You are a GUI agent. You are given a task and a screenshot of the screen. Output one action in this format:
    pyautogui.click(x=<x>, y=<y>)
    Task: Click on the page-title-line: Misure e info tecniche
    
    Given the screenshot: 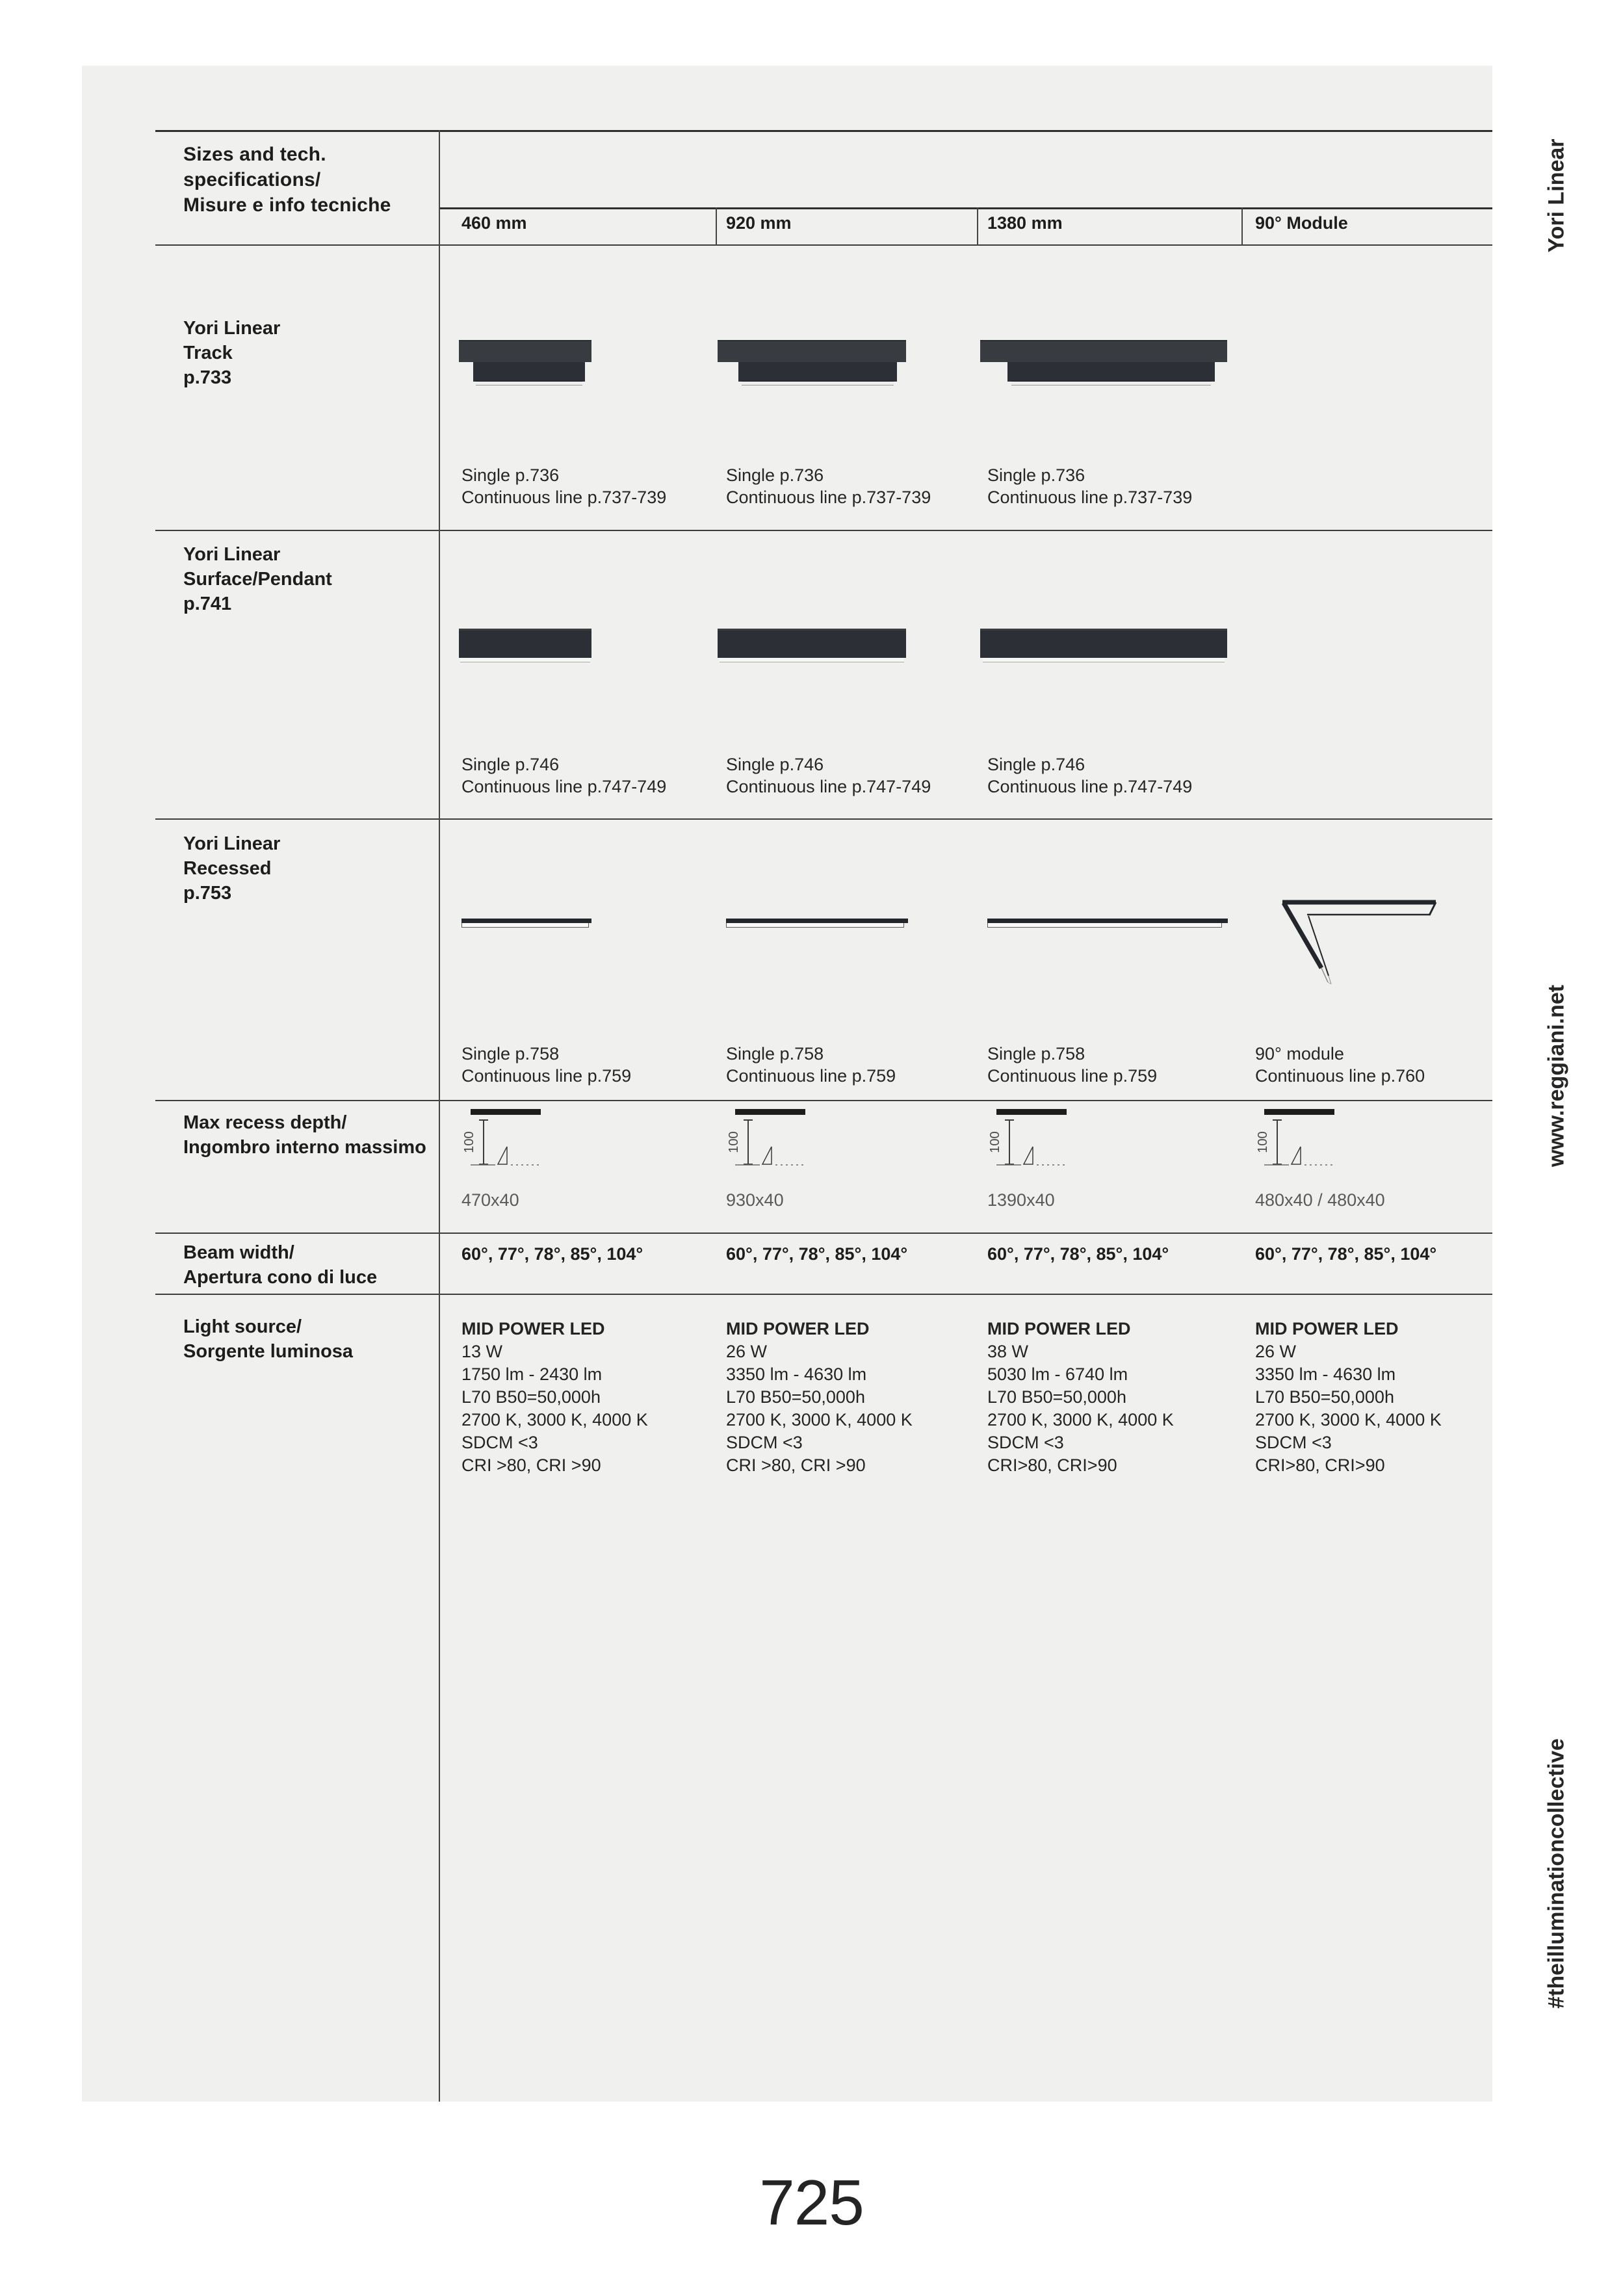 What is the action you would take?
    pyautogui.click(x=287, y=205)
    